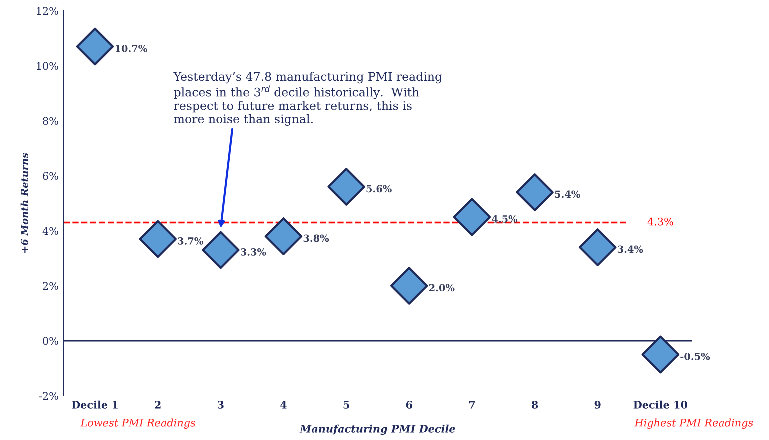 The height and width of the screenshot is (440, 769). I want to click on y-tick-label: 2%, so click(50, 286).